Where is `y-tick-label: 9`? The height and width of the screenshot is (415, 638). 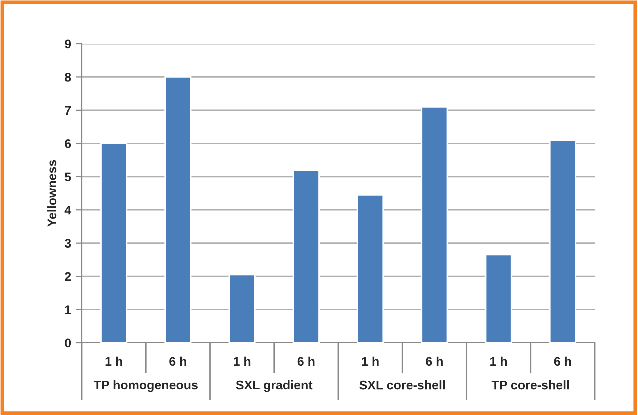
y-tick-label: 9 is located at coordinates (68, 44).